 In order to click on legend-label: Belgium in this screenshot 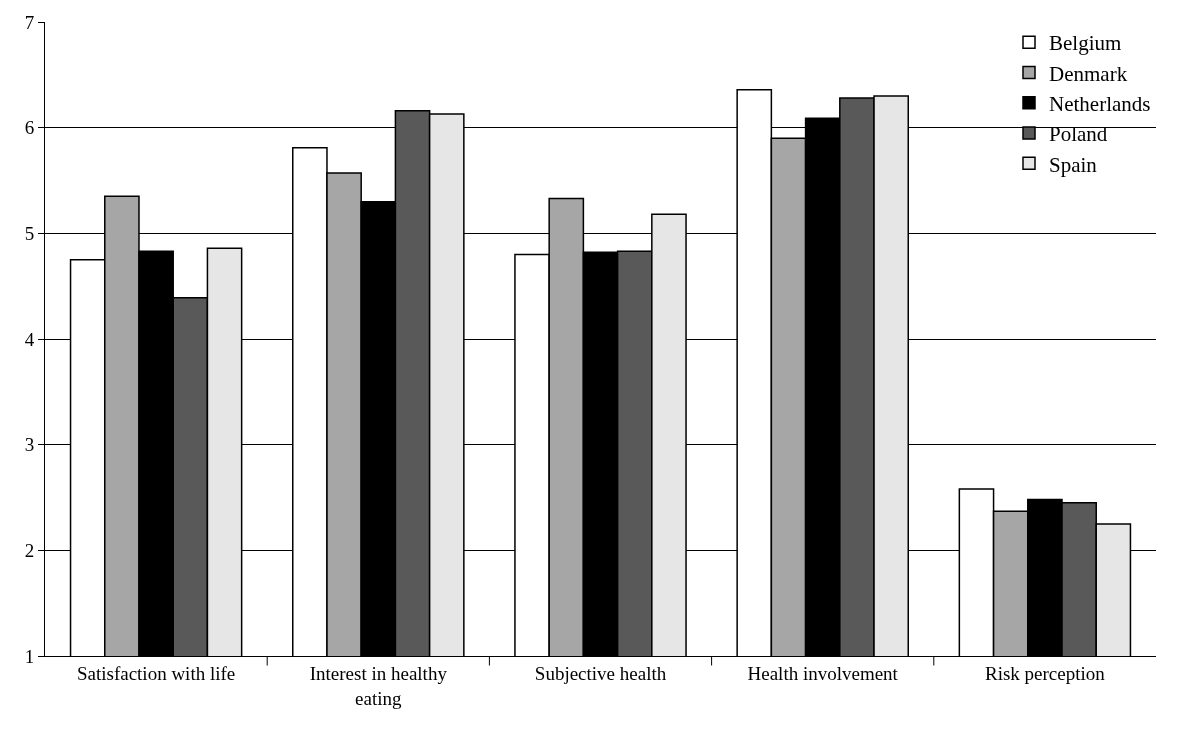, I will do `click(1085, 43)`.